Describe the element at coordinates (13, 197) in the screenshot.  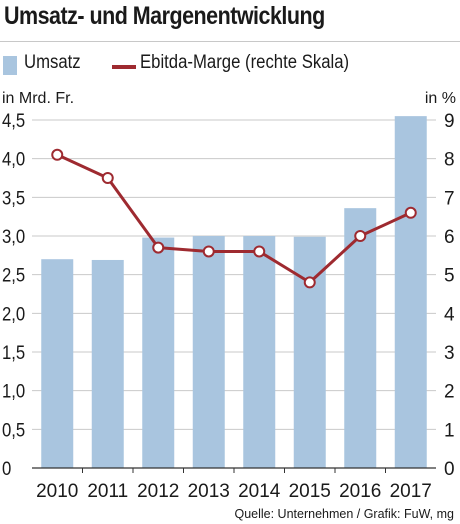
I see `y-tick-label-left: 3,5` at that location.